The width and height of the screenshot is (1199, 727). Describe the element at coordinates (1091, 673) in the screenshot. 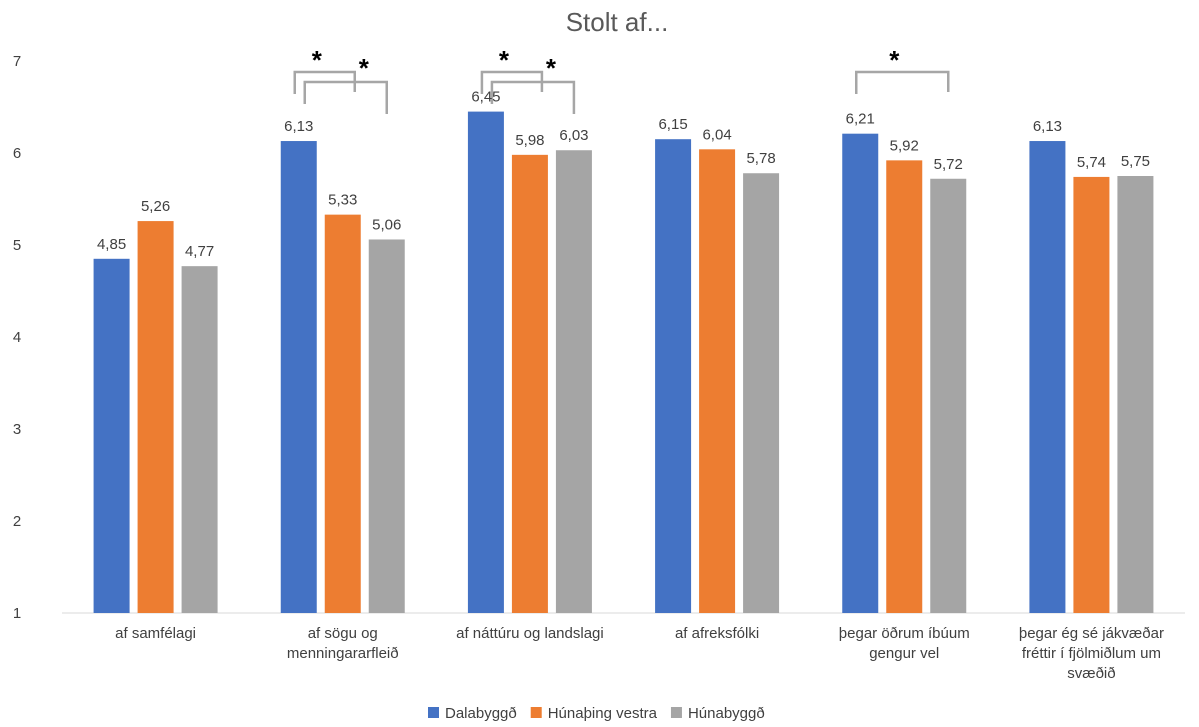

I see `category-label: svæðið` at that location.